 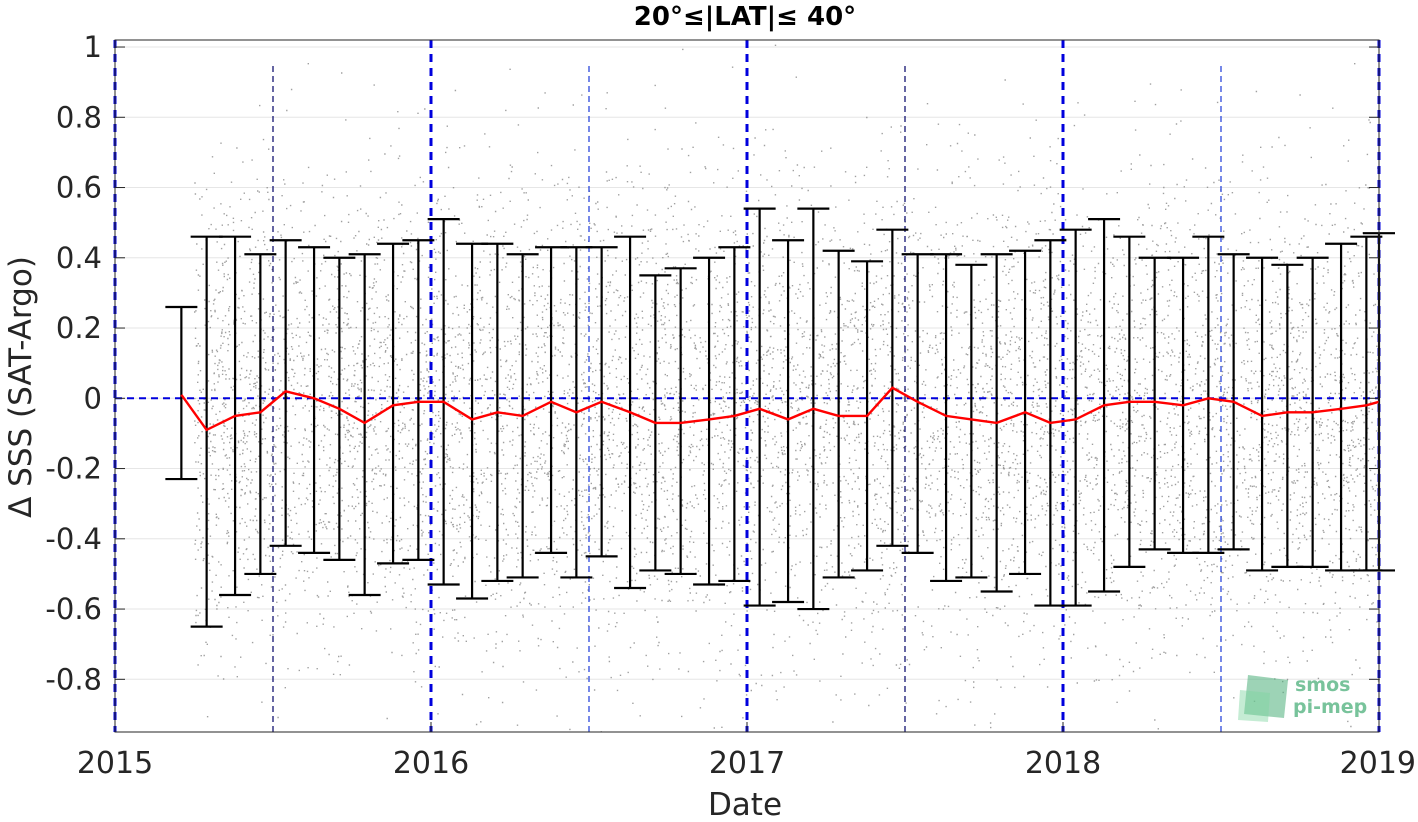 What do you see at coordinates (93, 398) in the screenshot?
I see `y-tick-label: 0` at bounding box center [93, 398].